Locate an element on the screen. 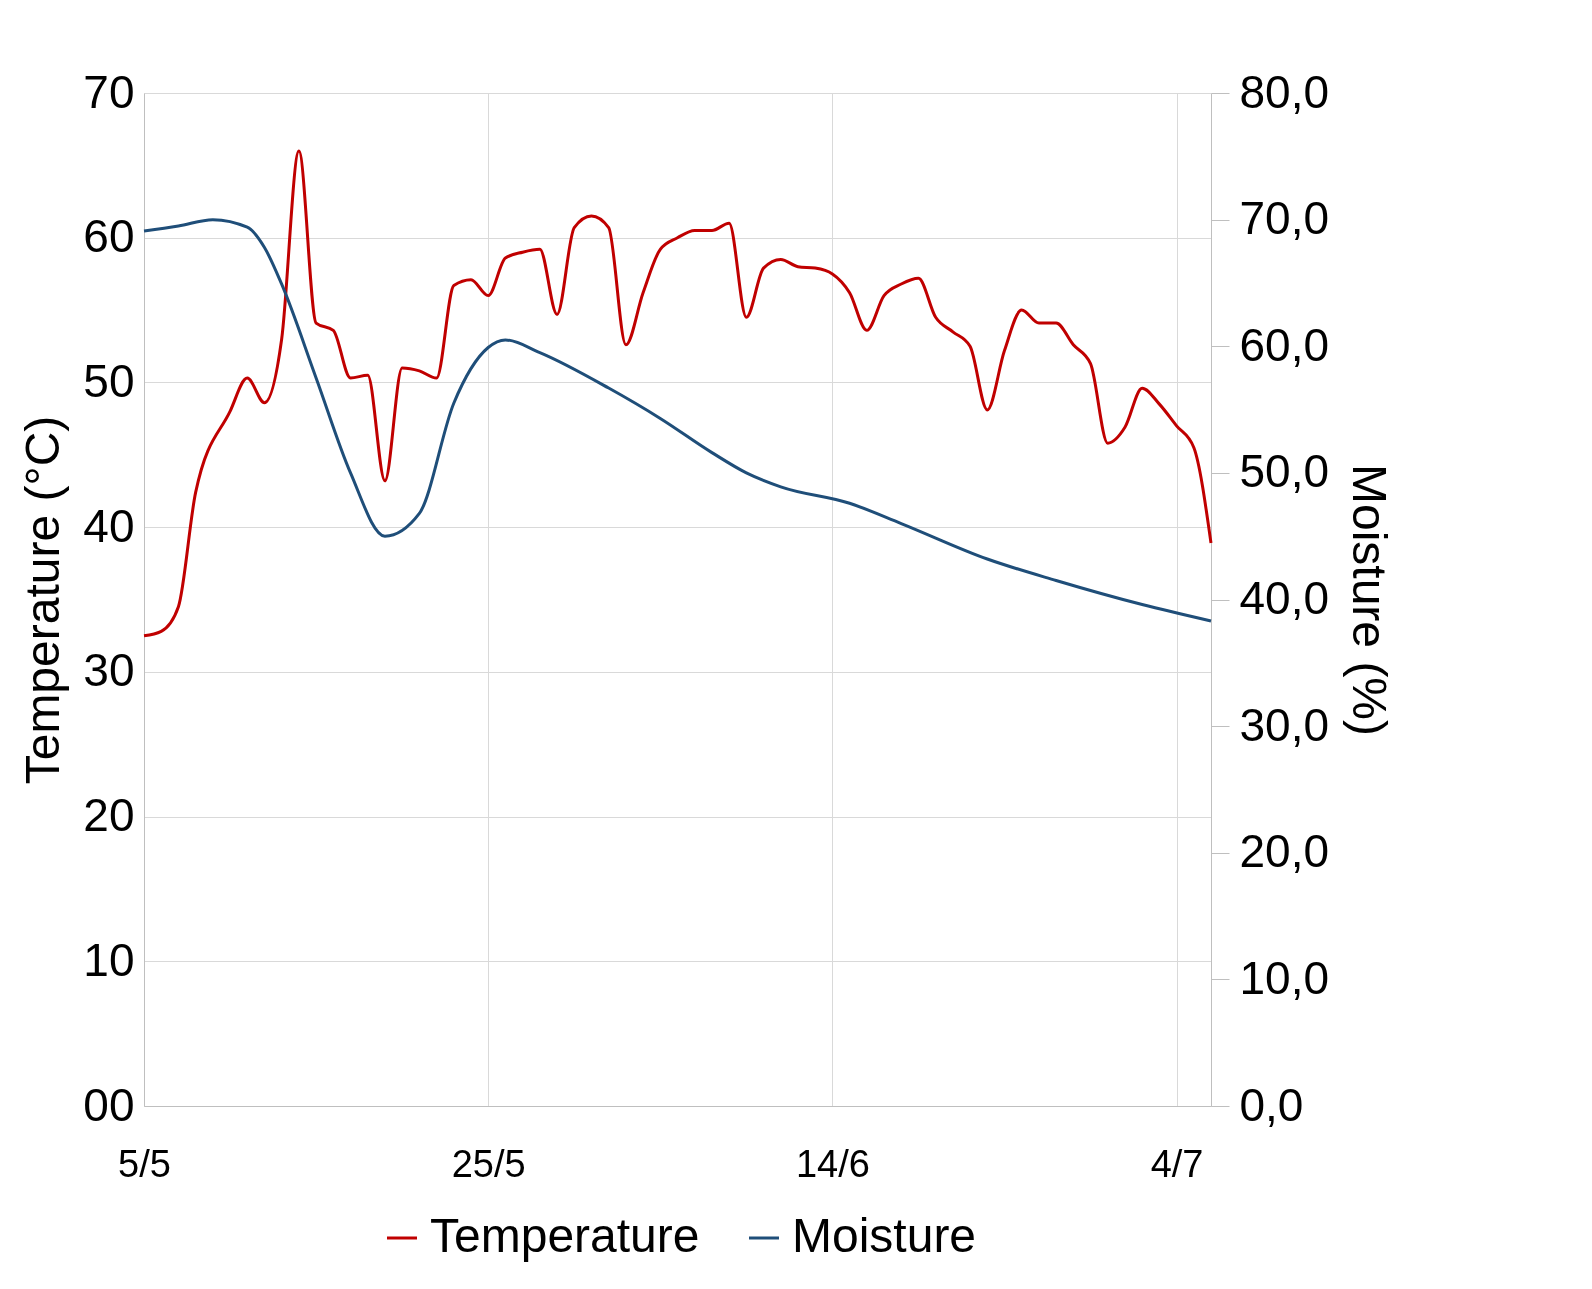  legend-label: Temperature is located at coordinates (565, 1235).